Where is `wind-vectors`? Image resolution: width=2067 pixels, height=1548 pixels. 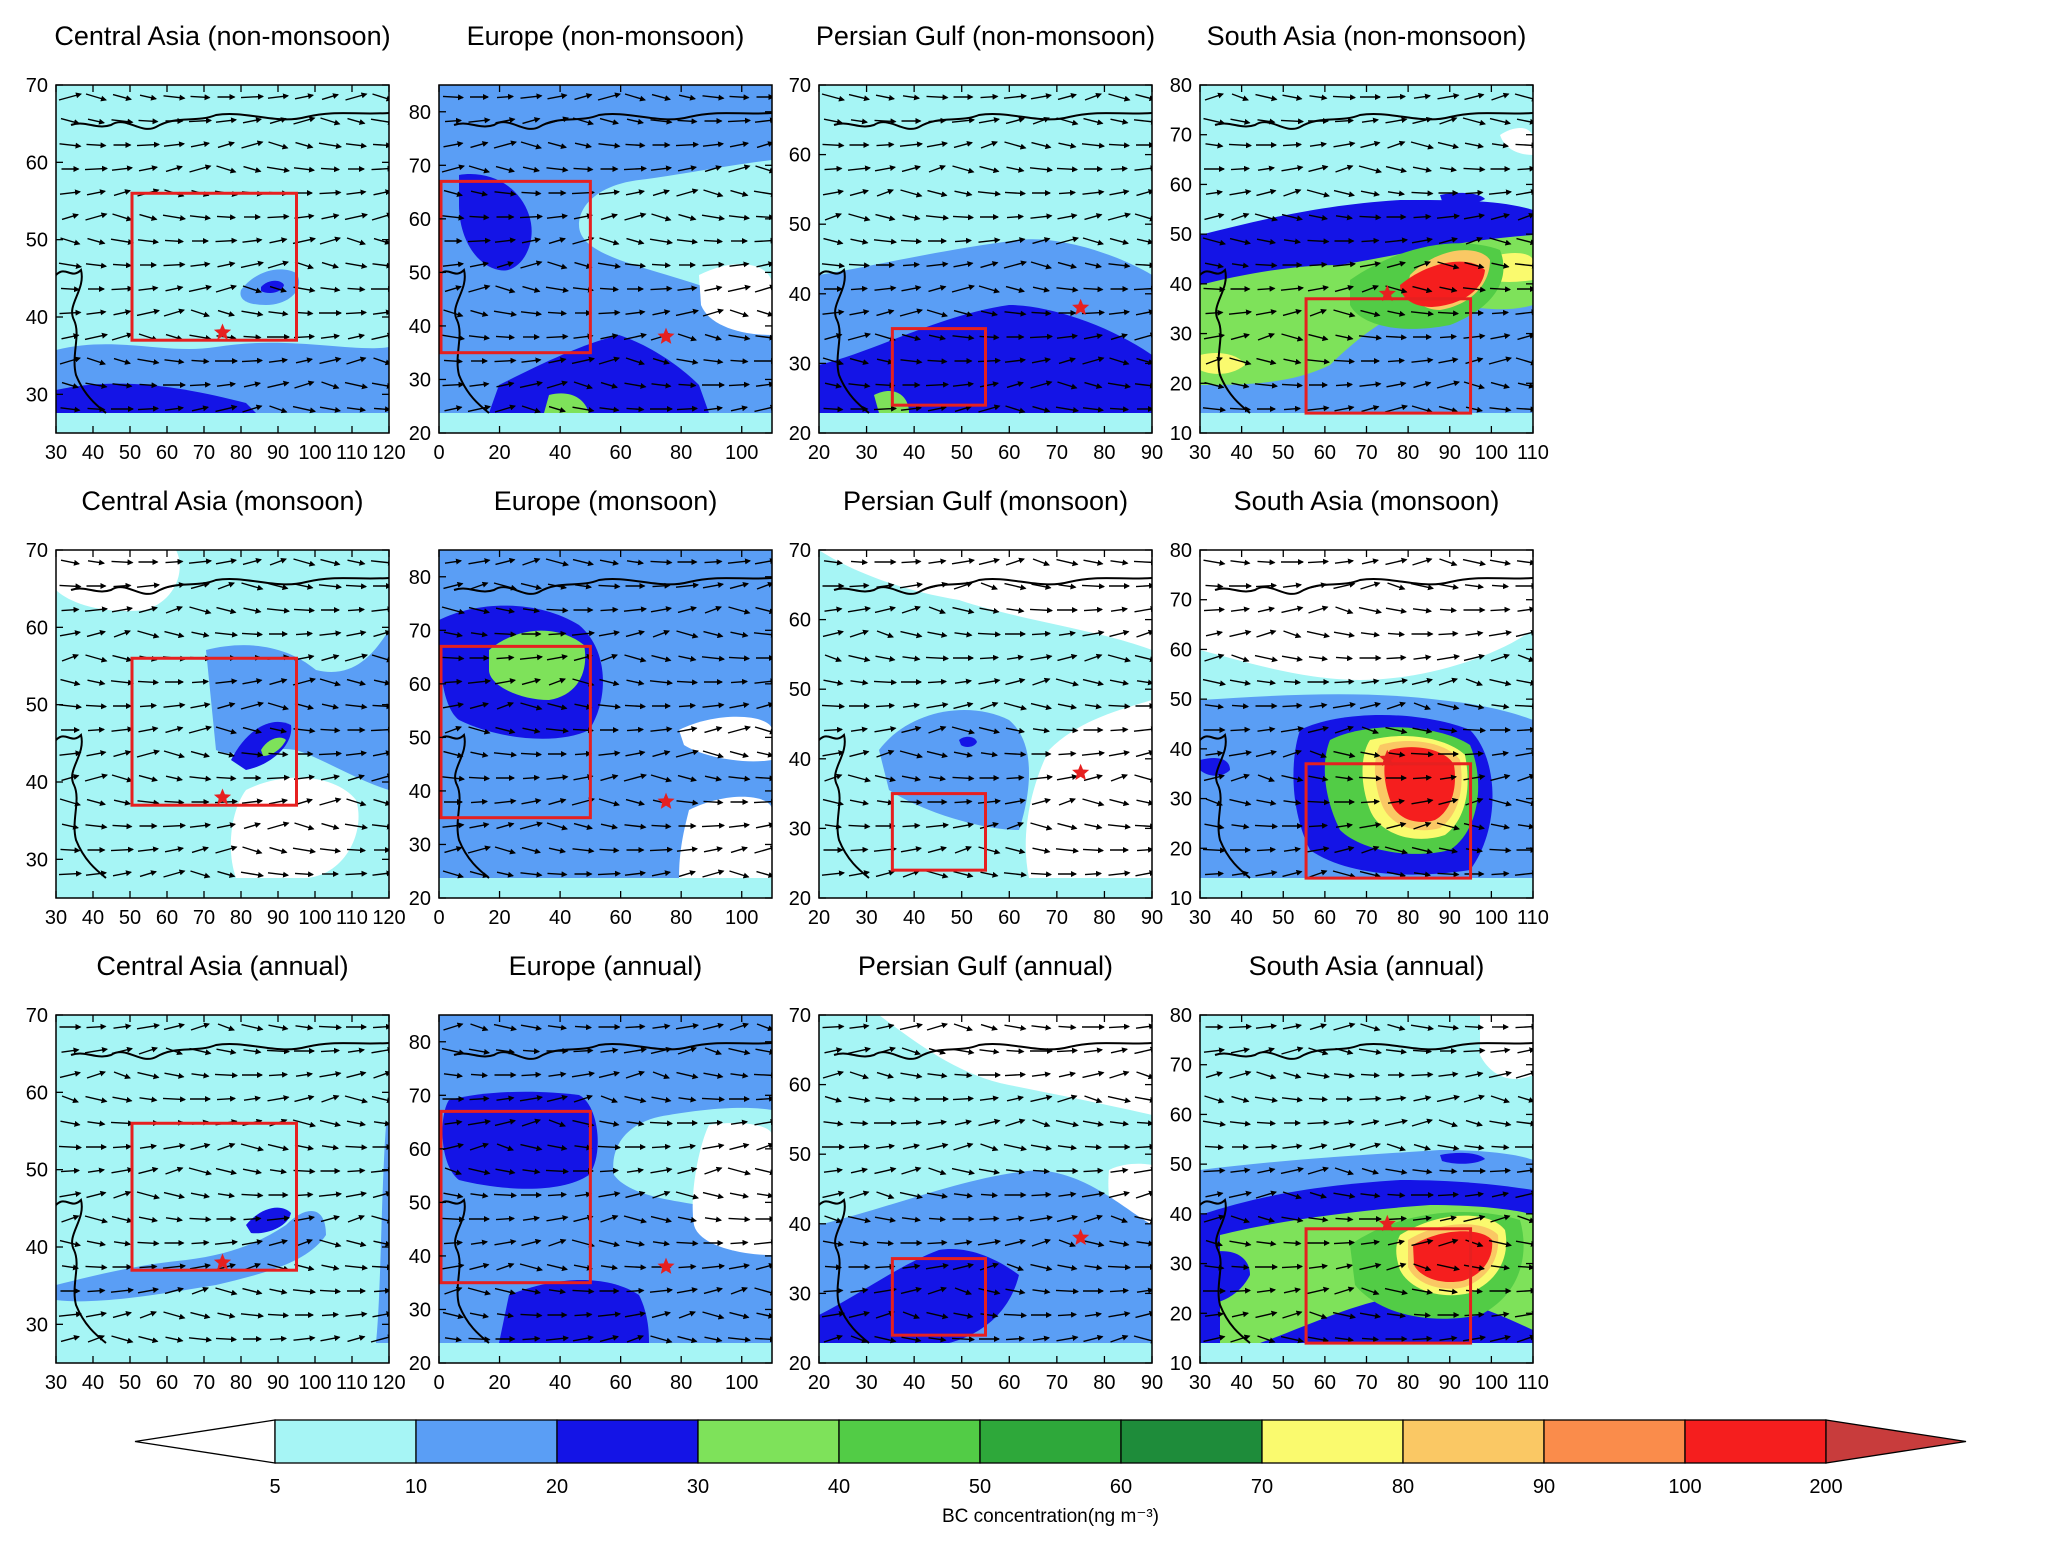 wind-vectors is located at coordinates (986, 253).